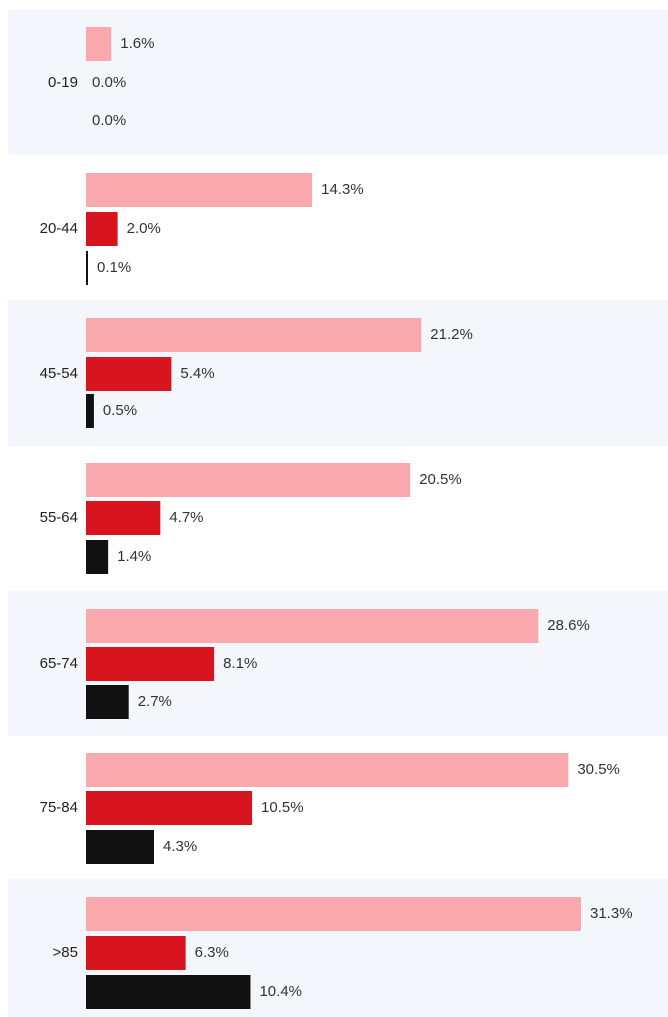 The image size is (668, 1017). What do you see at coordinates (282, 807) in the screenshot?
I see `data-label: 10.5%` at bounding box center [282, 807].